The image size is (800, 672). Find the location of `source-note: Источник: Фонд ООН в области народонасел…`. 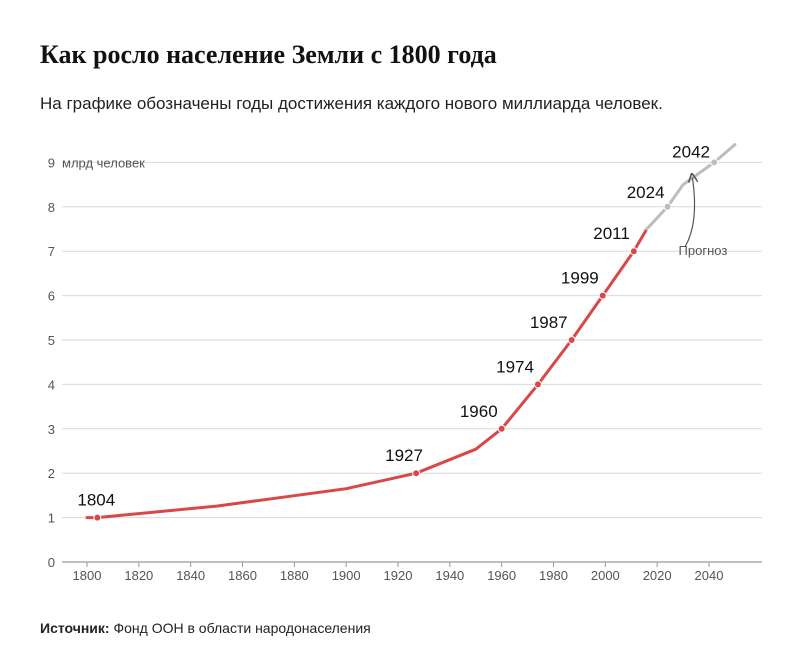

source-note: Источник: Фонд ООН в области народонасел… is located at coordinates (205, 628).